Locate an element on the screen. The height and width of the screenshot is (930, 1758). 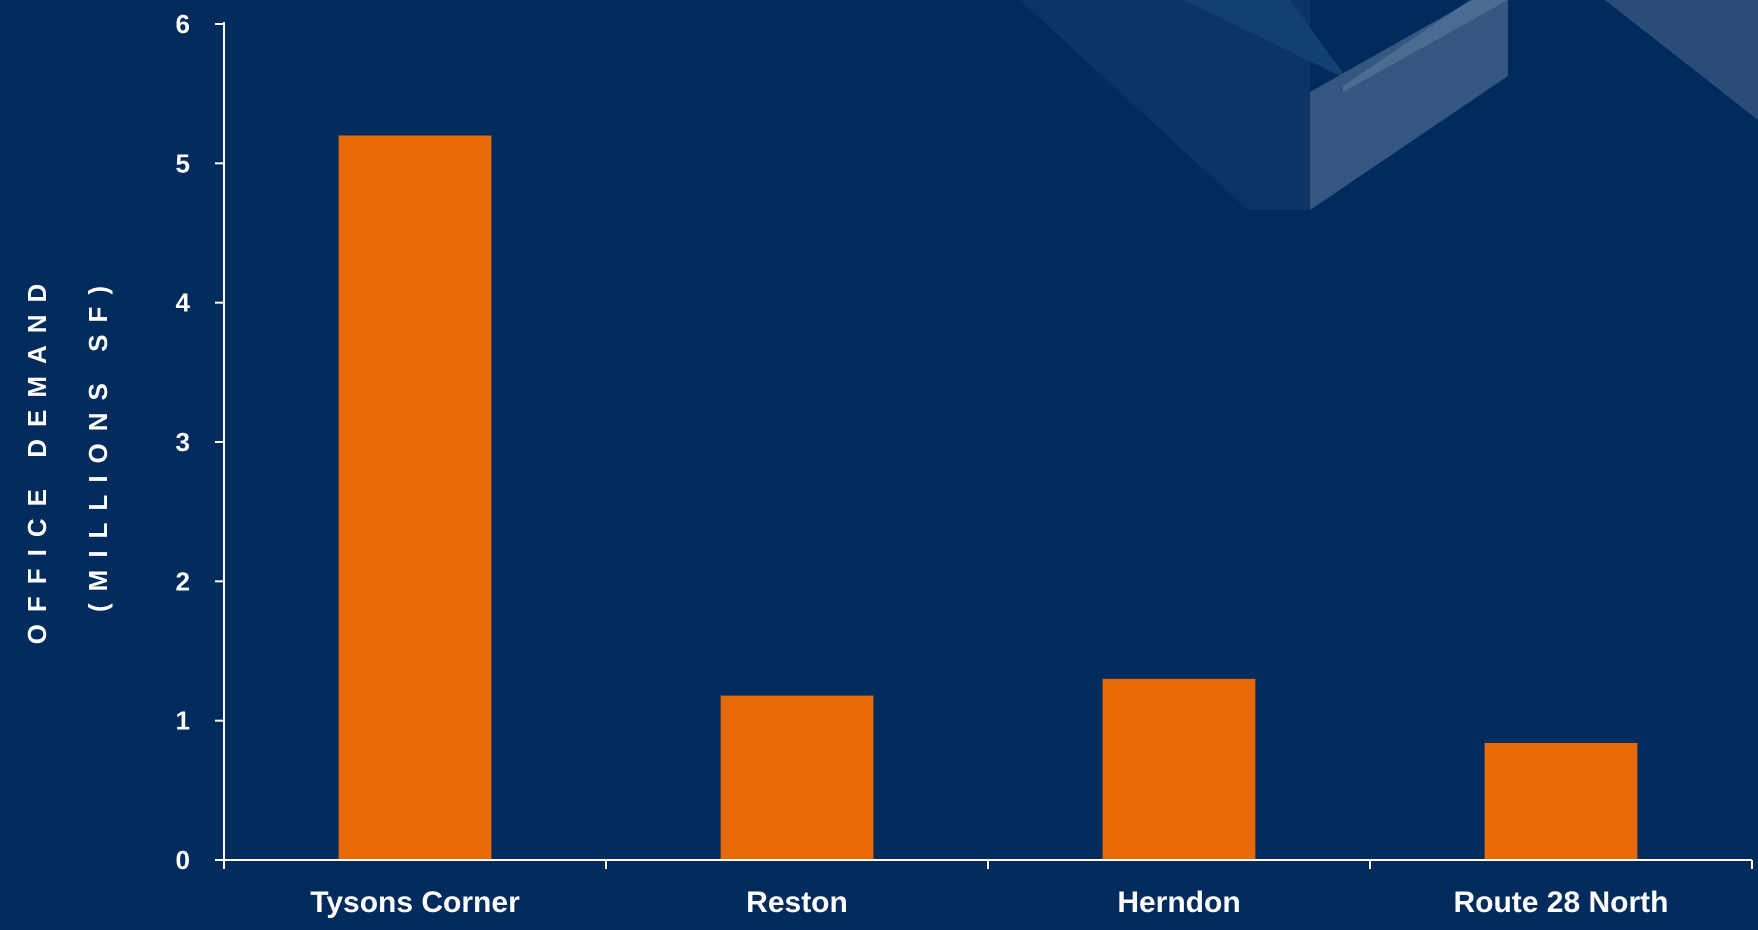
x-tick-label-0: Tysons Corner is located at coordinates (415, 902).